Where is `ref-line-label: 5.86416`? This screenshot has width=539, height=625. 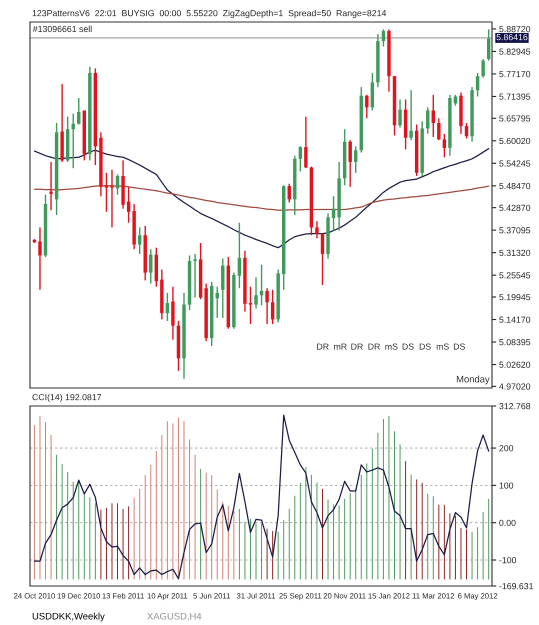
ref-line-label: 5.86416 is located at coordinates (512, 37).